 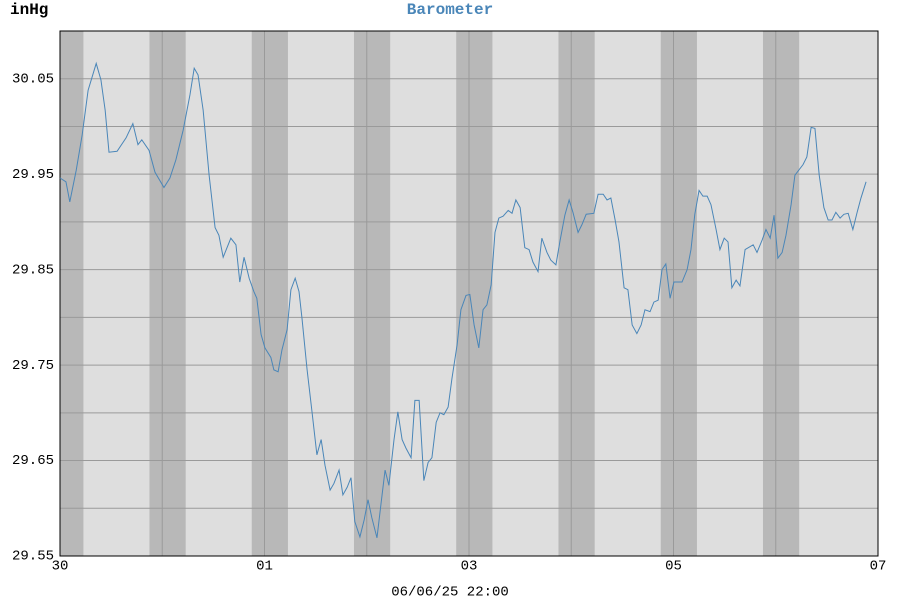 What do you see at coordinates (469, 567) in the screenshot?
I see `x-tick-label: 03` at bounding box center [469, 567].